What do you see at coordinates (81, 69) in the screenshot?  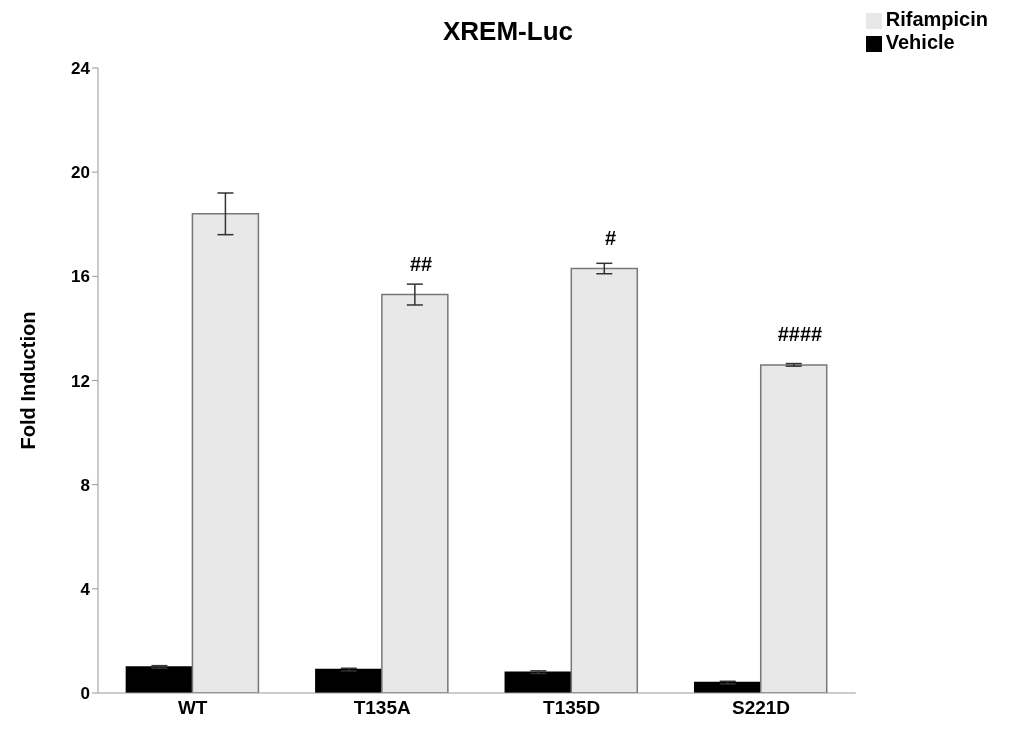 I see `y-tick-label: 24` at bounding box center [81, 69].